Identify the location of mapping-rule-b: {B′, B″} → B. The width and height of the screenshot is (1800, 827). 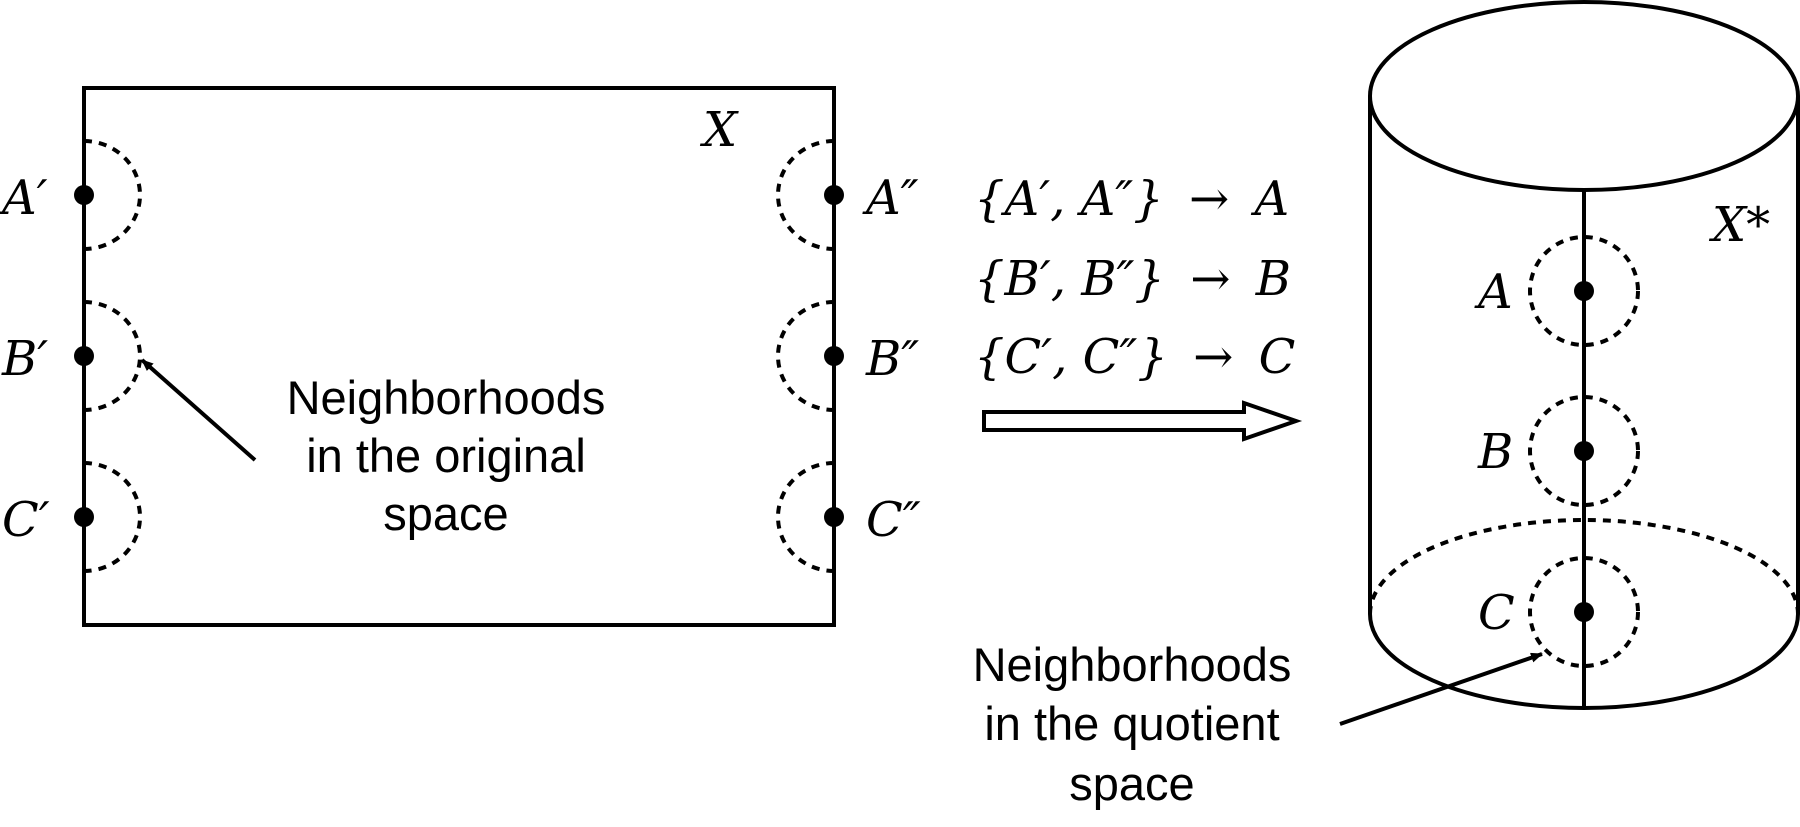
(1132, 279).